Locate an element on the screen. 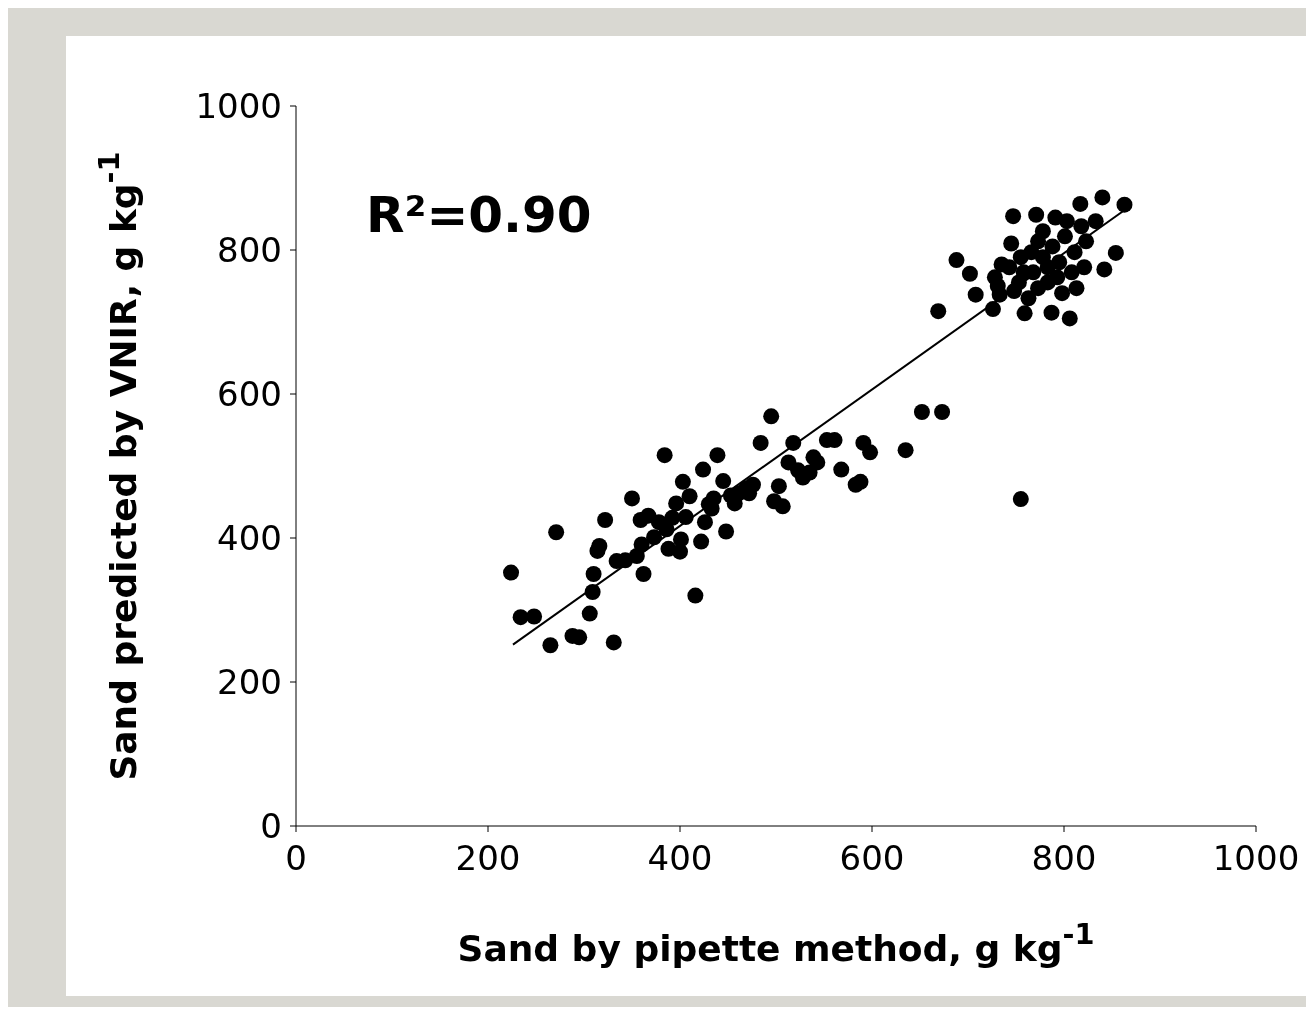 The image size is (1314, 1015). y-tick-label: 400 is located at coordinates (249, 538).